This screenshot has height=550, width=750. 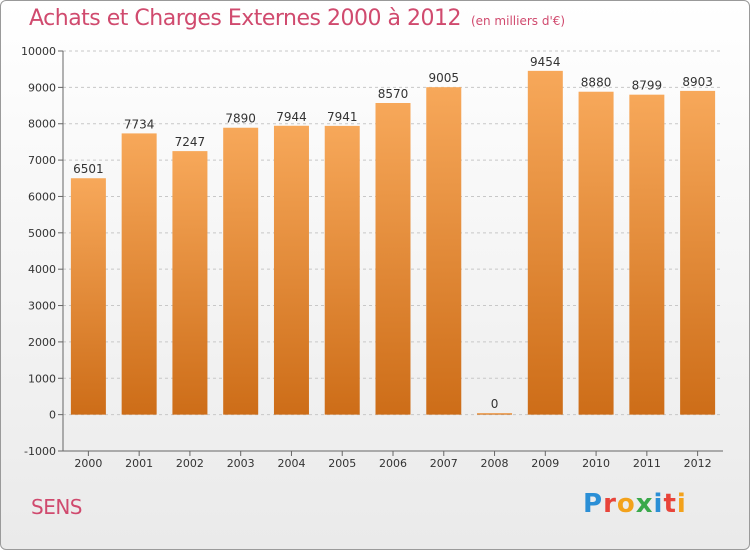 I want to click on data-label: 9454, so click(x=545, y=62).